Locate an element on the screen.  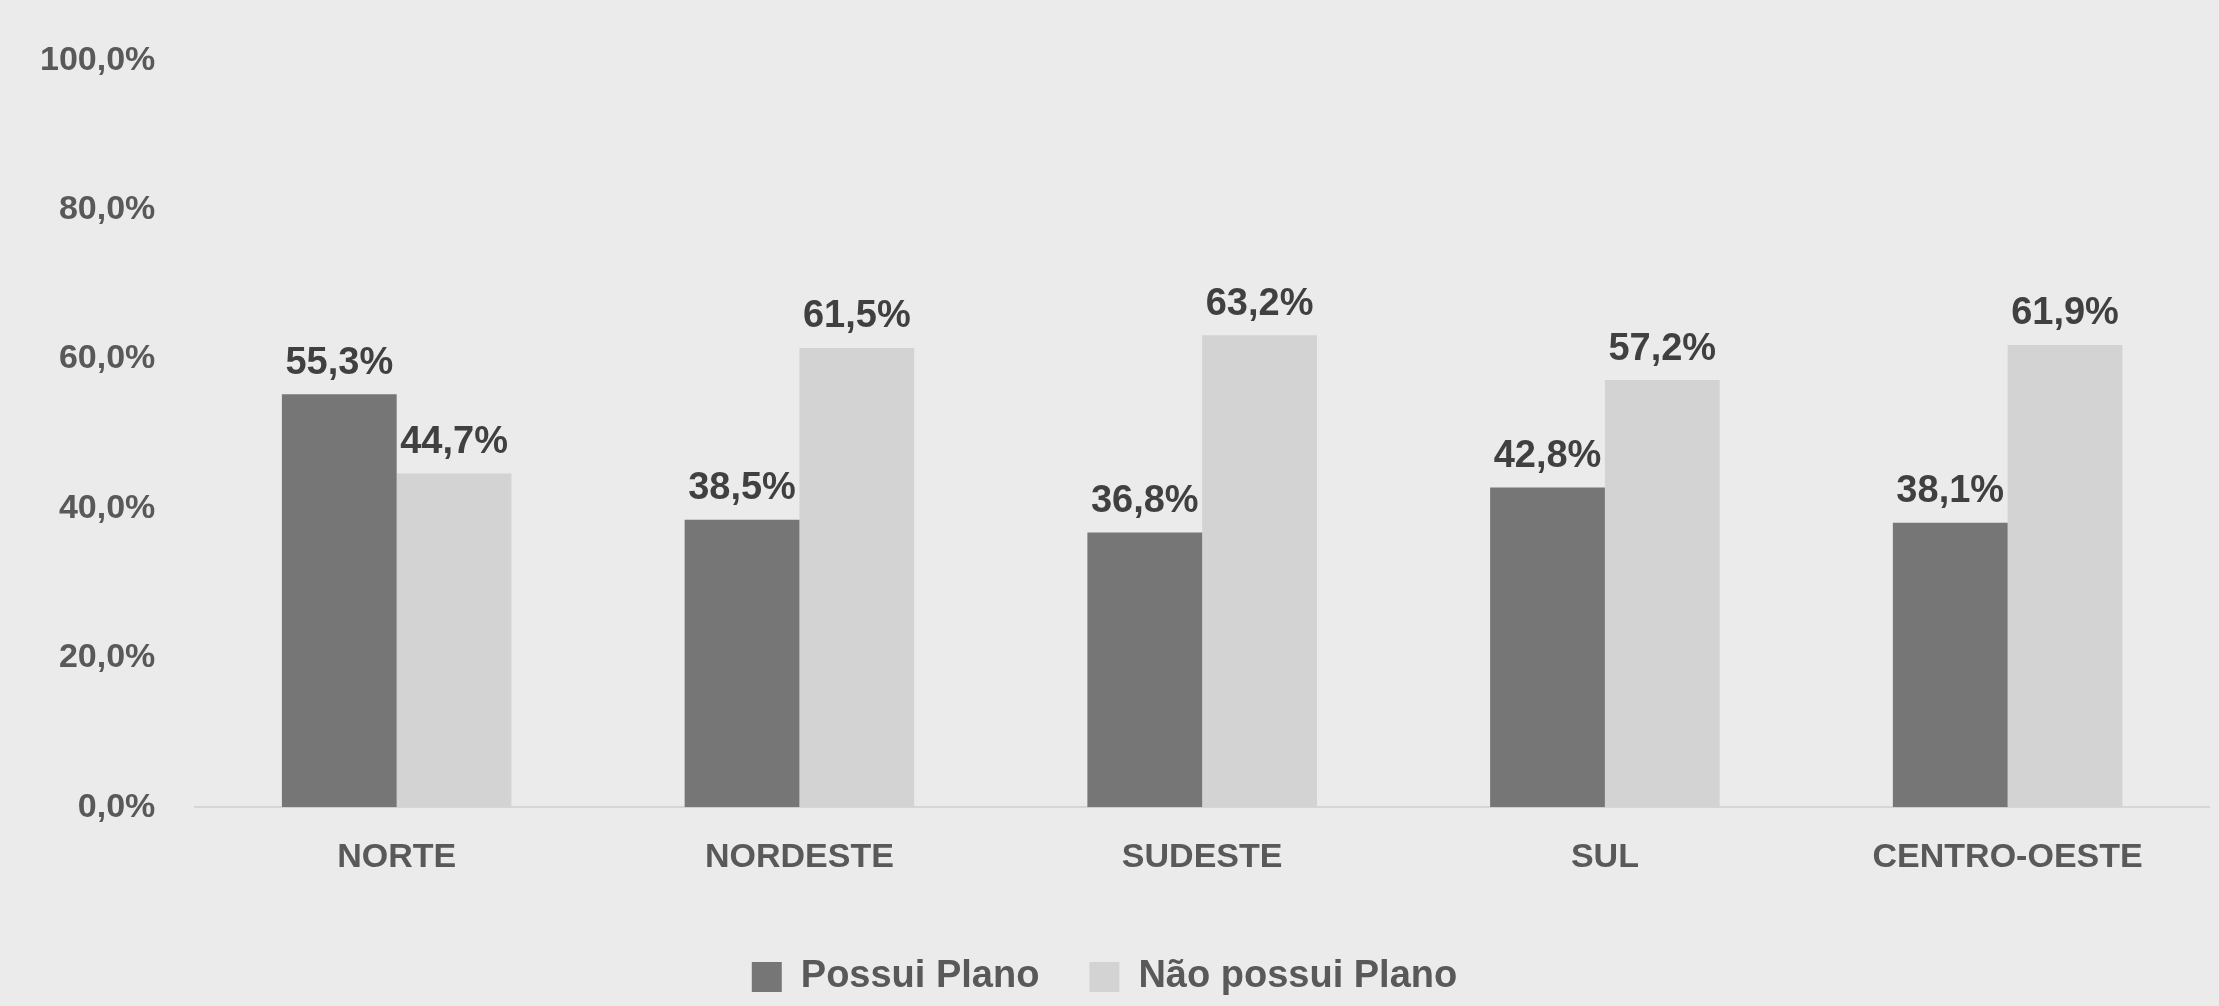
data-label: 61,5% is located at coordinates (856, 314).